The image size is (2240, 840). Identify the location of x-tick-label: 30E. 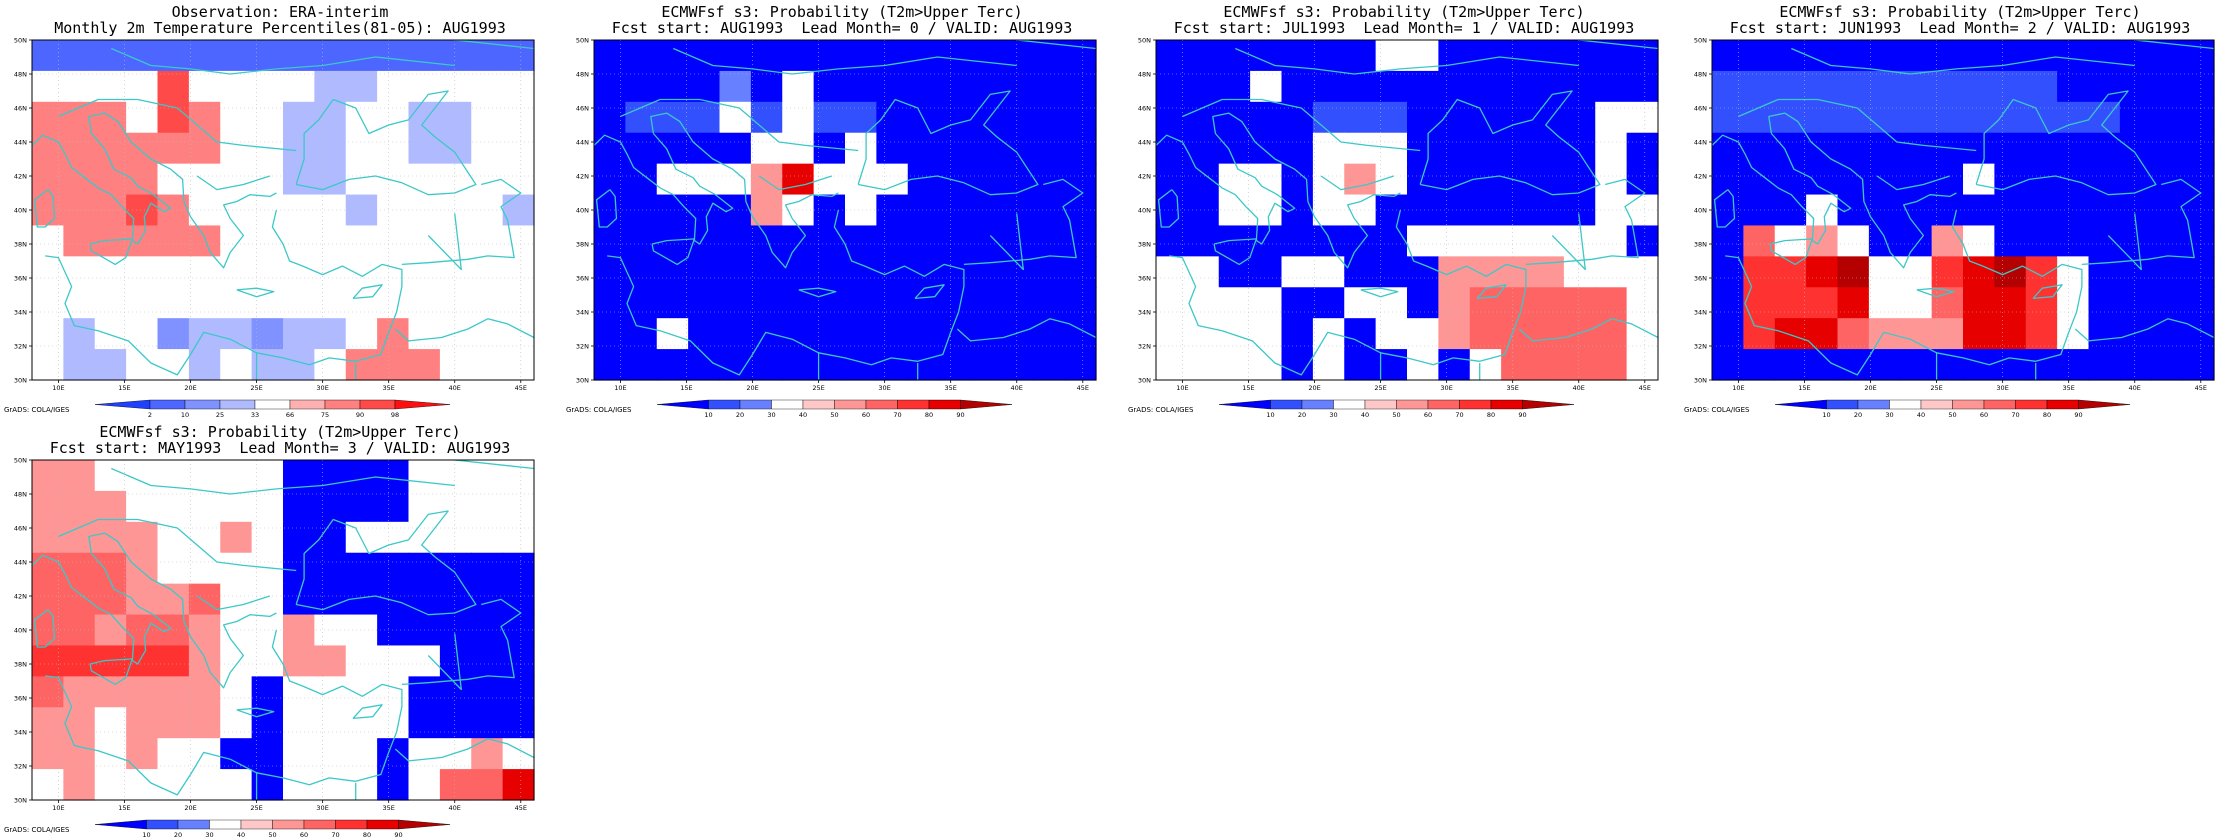
(884, 388).